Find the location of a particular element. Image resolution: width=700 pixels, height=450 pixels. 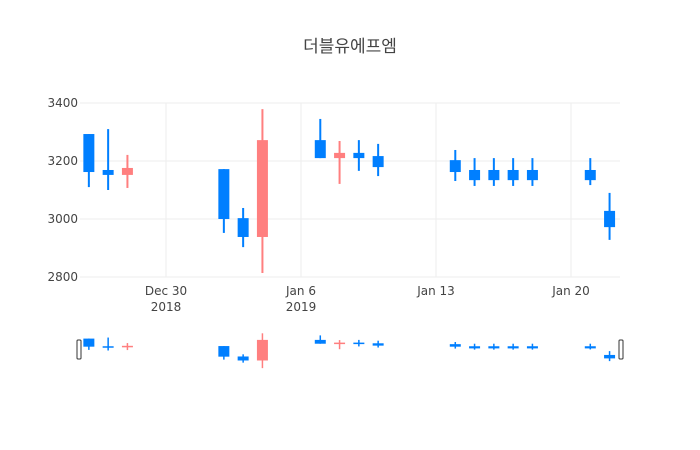

range-slider is located at coordinates (350, 351).